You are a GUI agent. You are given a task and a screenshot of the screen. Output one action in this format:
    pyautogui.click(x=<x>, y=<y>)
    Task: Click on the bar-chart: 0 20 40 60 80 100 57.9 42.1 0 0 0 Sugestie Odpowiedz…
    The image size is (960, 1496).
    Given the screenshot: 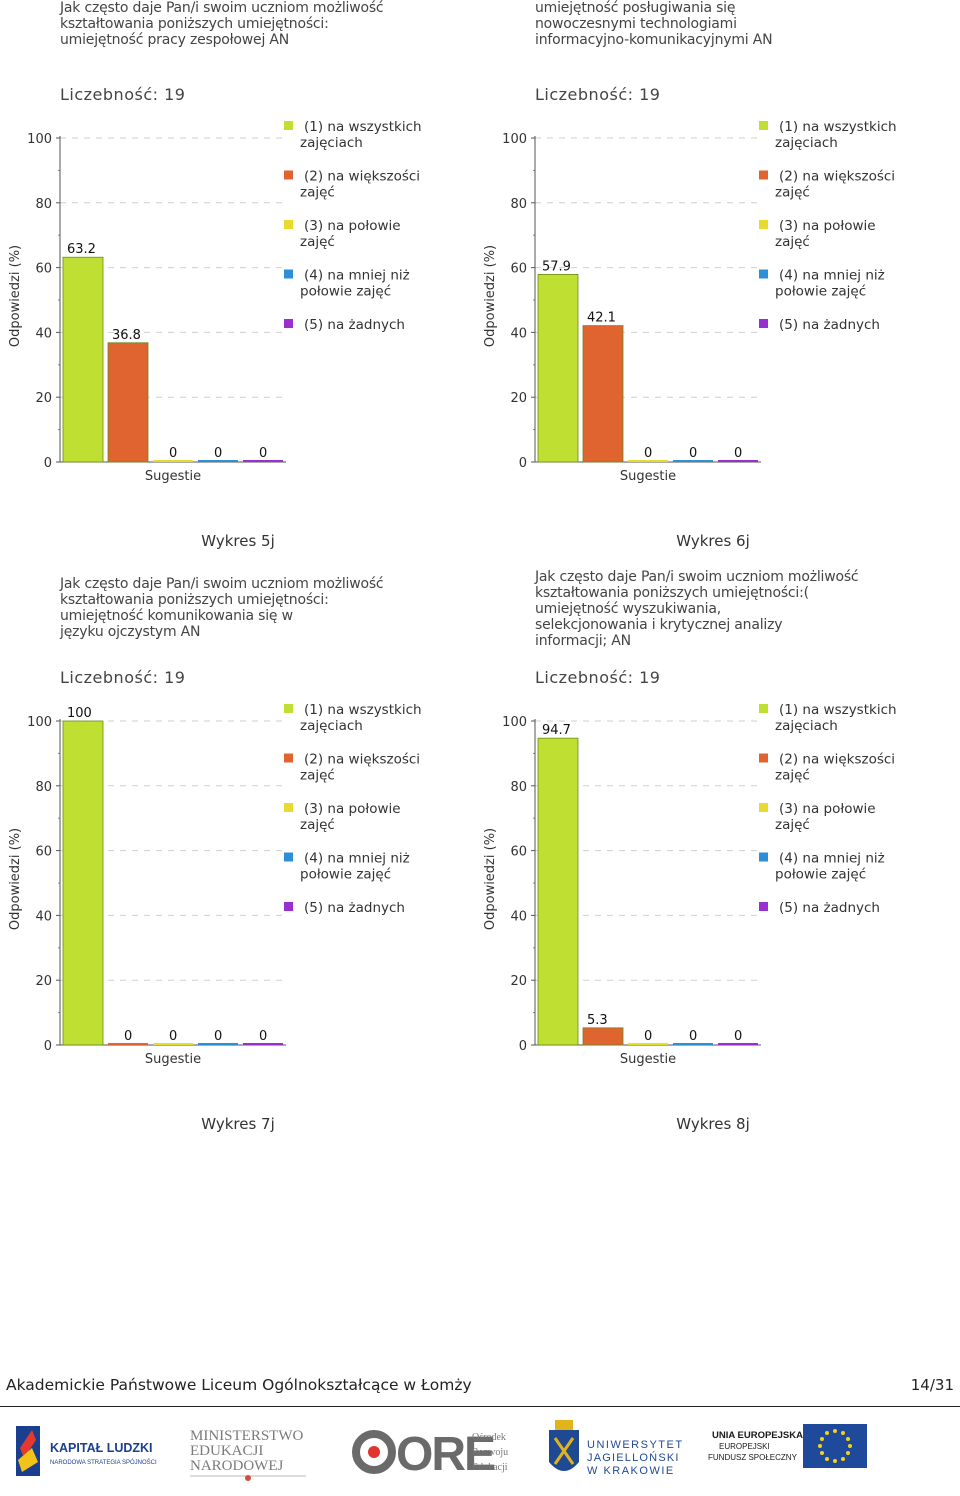 What is the action you would take?
    pyautogui.click(x=690, y=301)
    